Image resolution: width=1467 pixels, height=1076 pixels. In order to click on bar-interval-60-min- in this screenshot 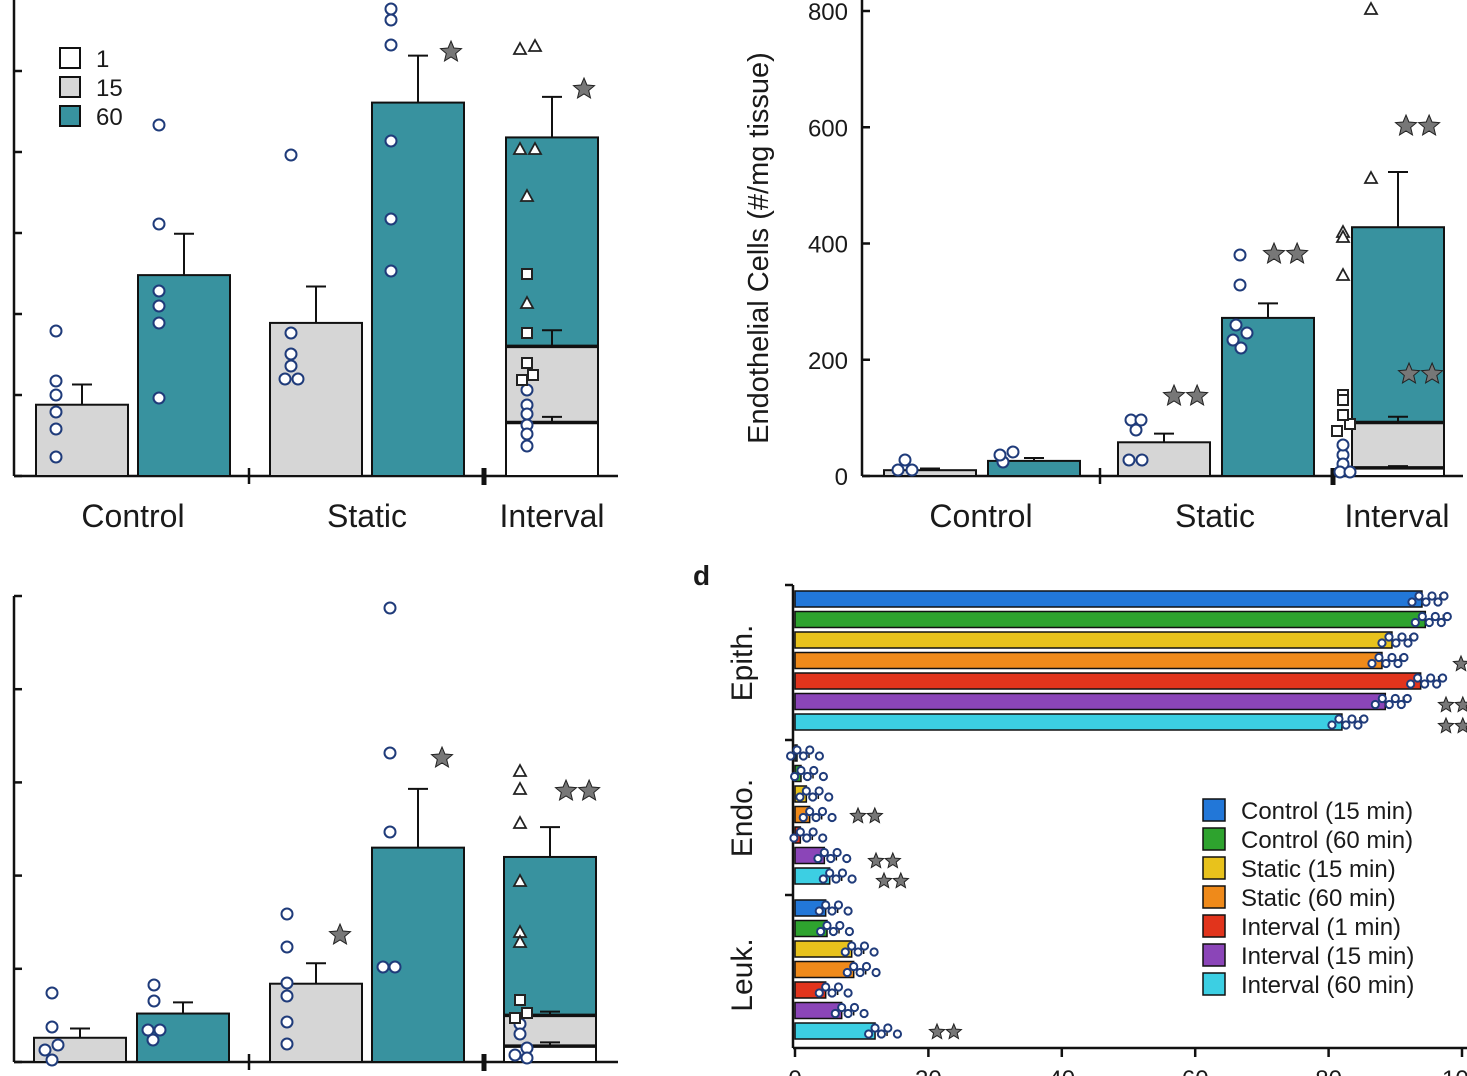, I will do `click(835, 1031)`.